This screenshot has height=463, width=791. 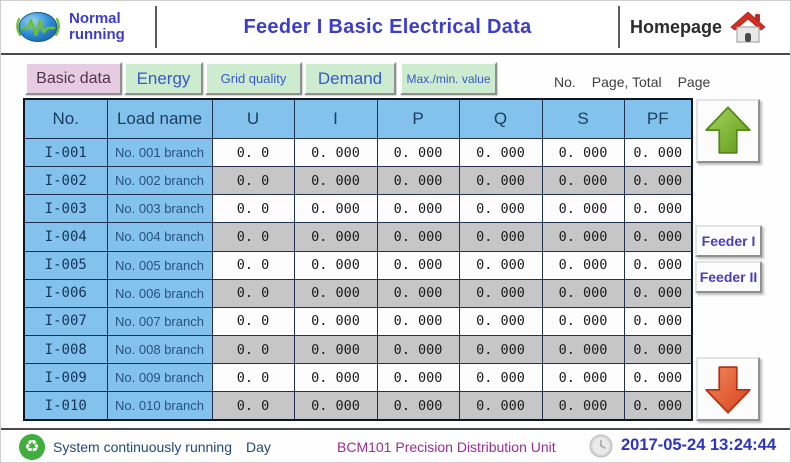 What do you see at coordinates (258, 447) in the screenshot?
I see `footer-mode: Day` at bounding box center [258, 447].